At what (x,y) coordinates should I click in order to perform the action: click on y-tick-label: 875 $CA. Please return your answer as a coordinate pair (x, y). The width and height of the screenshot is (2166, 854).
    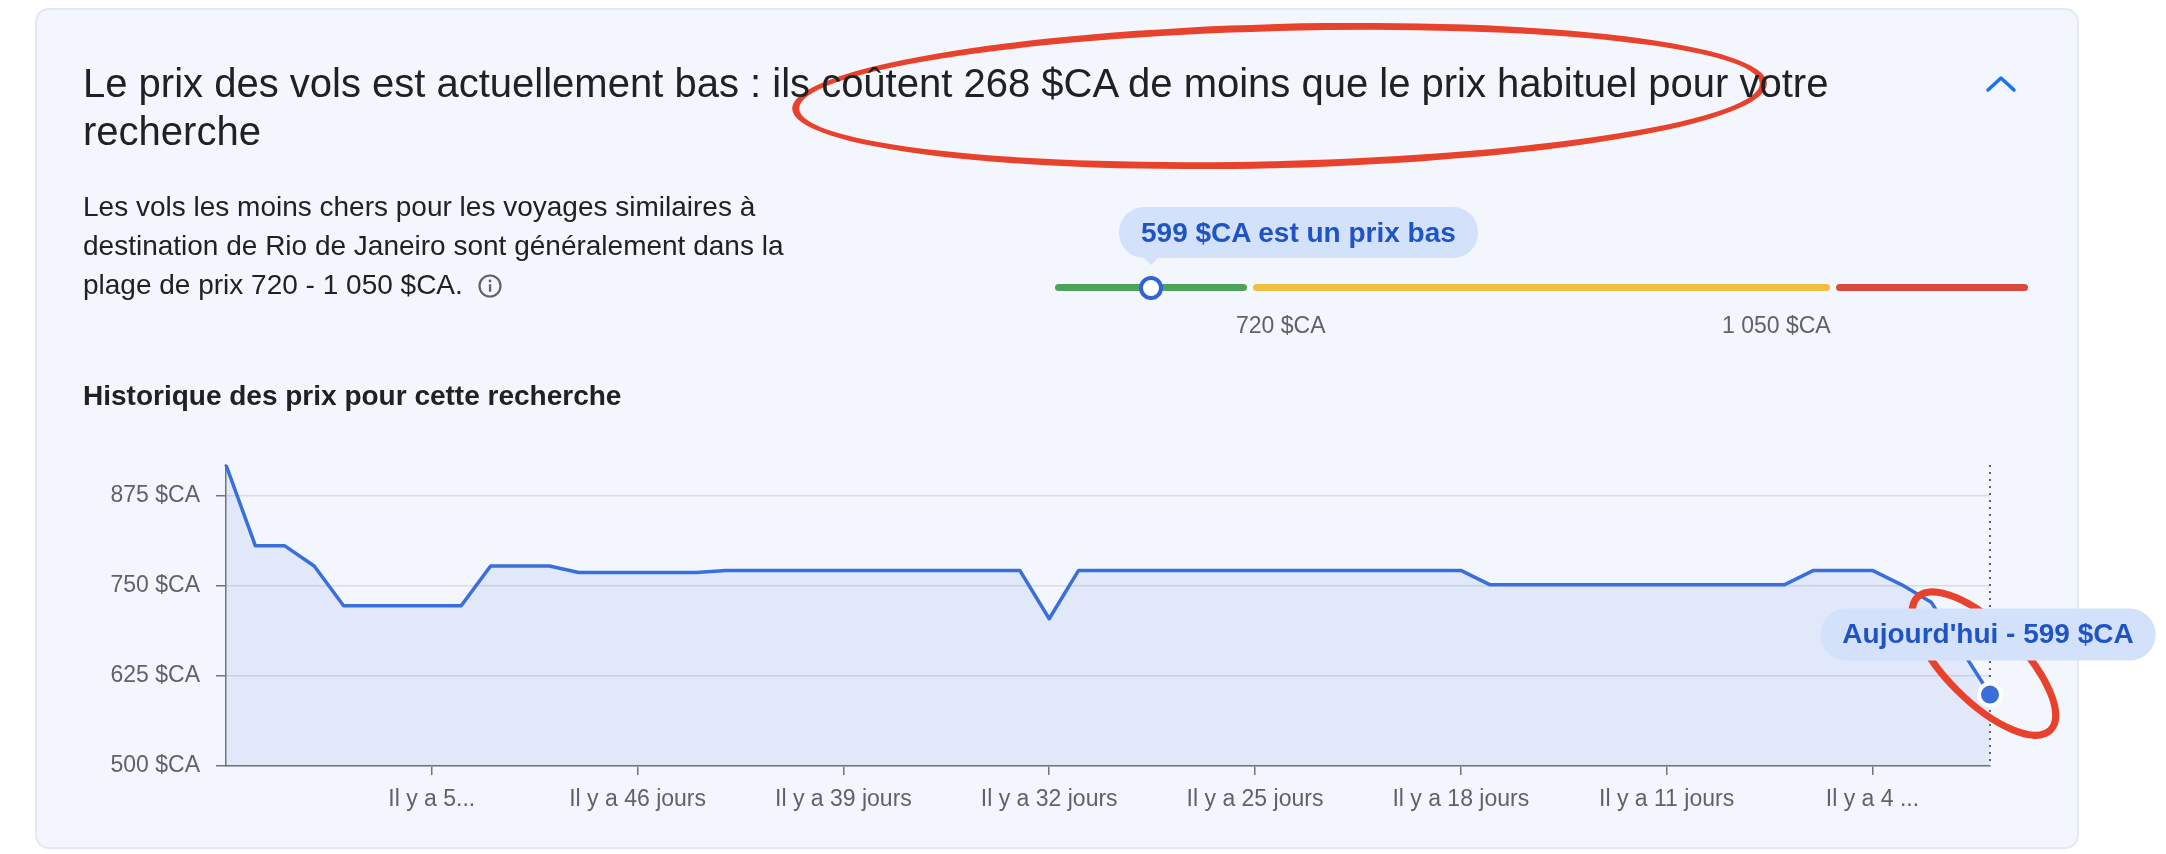
    Looking at the image, I should click on (155, 493).